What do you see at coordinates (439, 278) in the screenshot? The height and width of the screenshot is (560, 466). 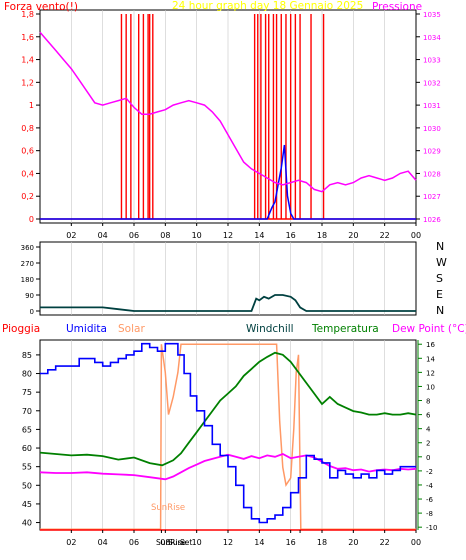 I see `p2-direction-label: S` at bounding box center [439, 278].